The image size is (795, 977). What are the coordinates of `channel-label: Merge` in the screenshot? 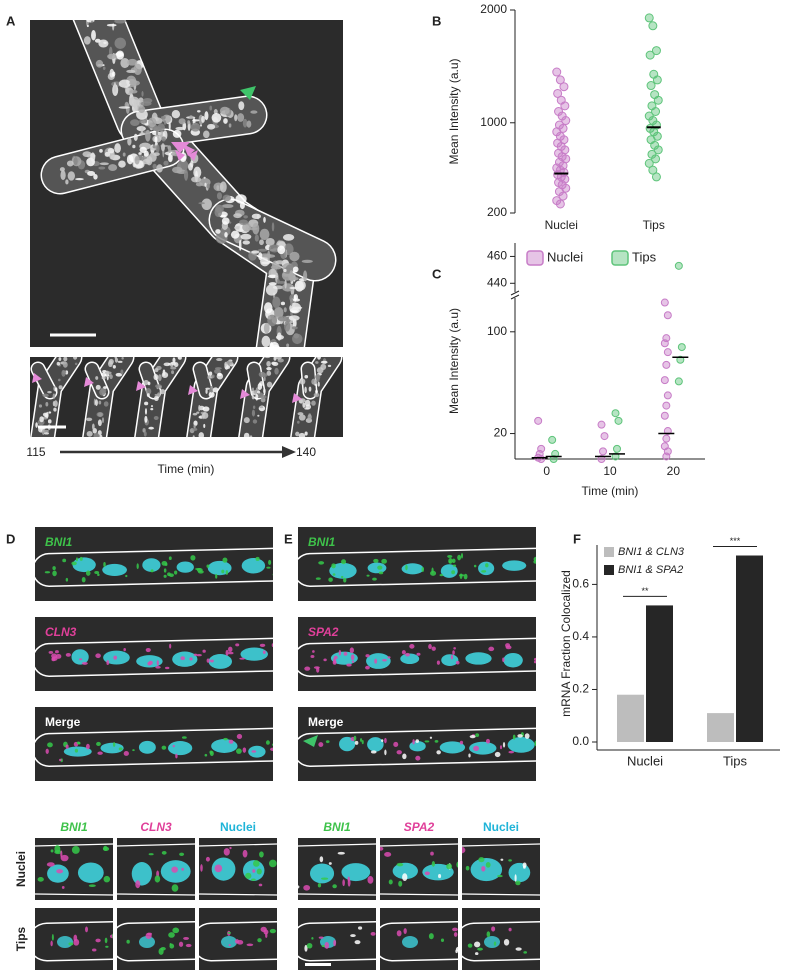 It's located at (63, 722).